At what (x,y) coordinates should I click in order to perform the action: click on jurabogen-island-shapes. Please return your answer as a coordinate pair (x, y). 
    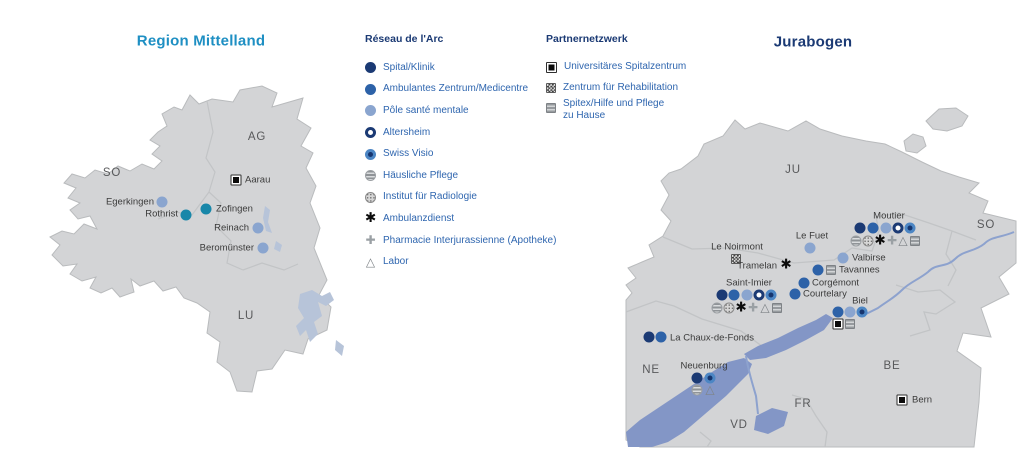
    Looking at the image, I should click on (936, 130).